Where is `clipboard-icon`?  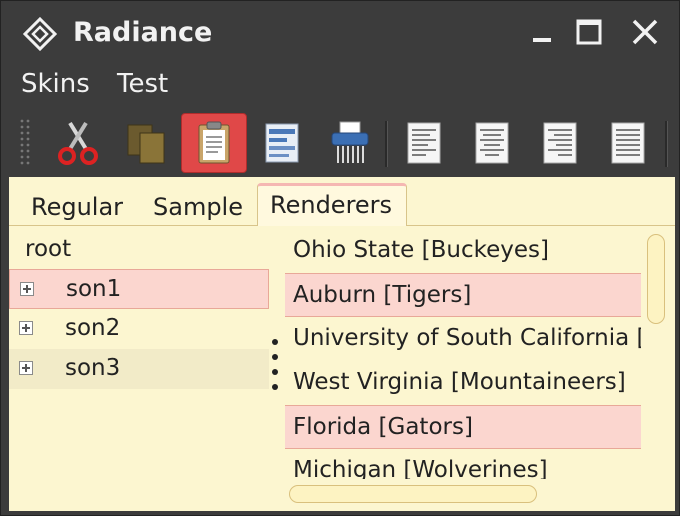
clipboard-icon is located at coordinates (214, 142).